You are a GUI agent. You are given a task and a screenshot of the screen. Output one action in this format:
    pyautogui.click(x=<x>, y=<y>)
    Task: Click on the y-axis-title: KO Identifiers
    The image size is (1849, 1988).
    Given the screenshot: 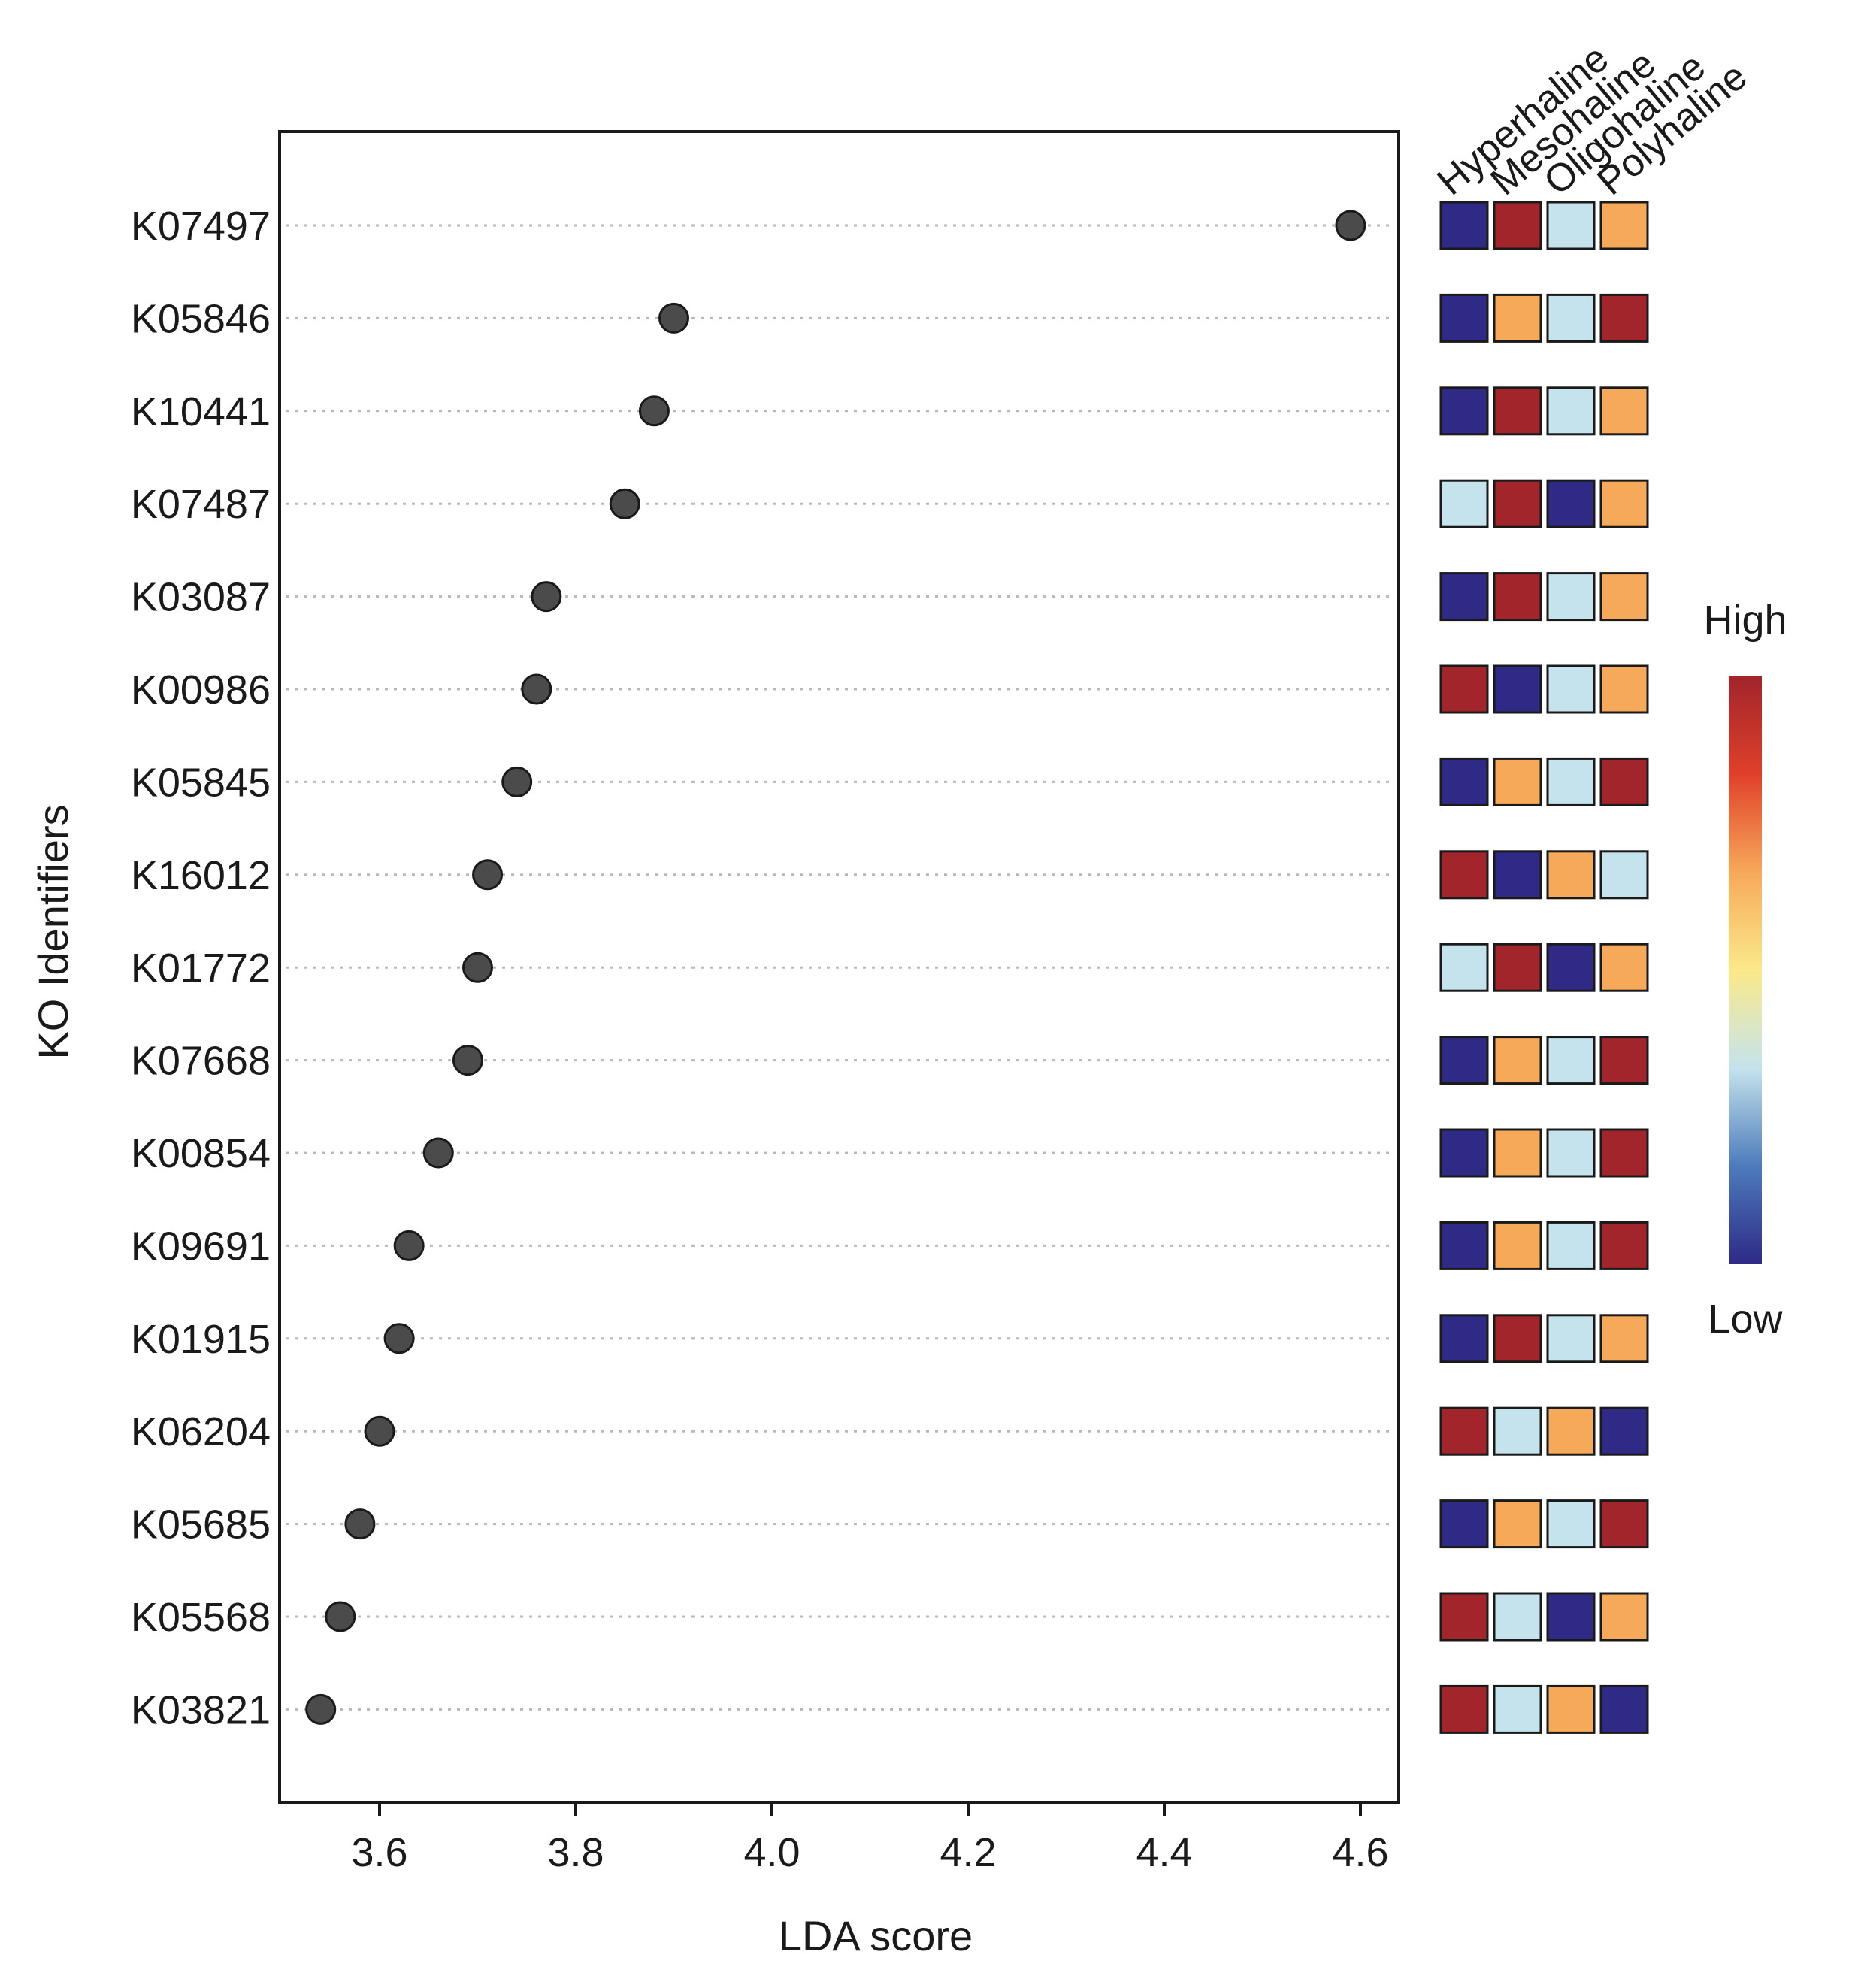 What is the action you would take?
    pyautogui.click(x=53, y=932)
    